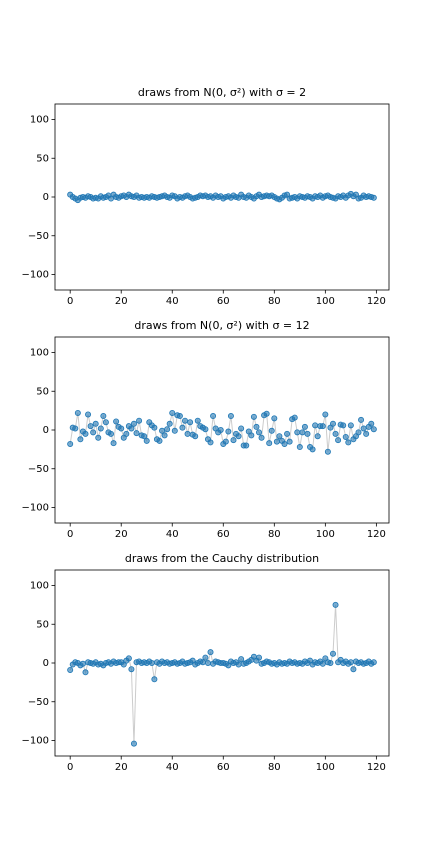 This screenshot has width=432, height=864. What do you see at coordinates (70, 534) in the screenshot?
I see `x-tick-label: 0` at bounding box center [70, 534].